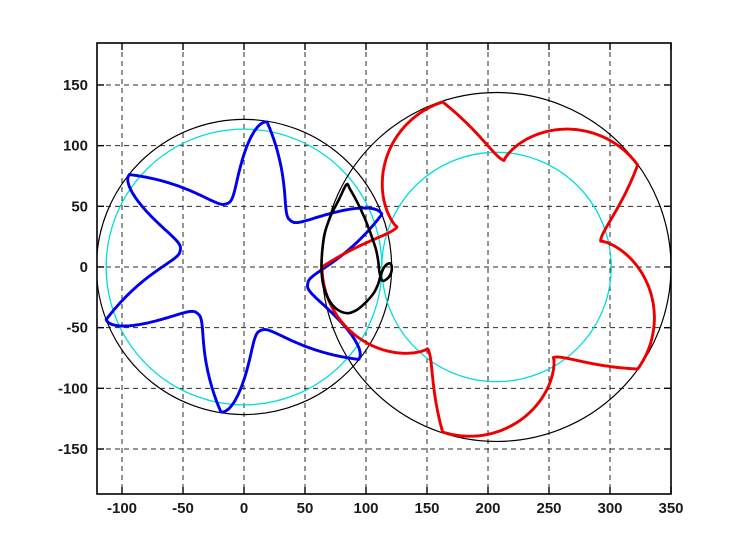  What do you see at coordinates (77, 328) in the screenshot?
I see `y-tick-label: -50` at bounding box center [77, 328].